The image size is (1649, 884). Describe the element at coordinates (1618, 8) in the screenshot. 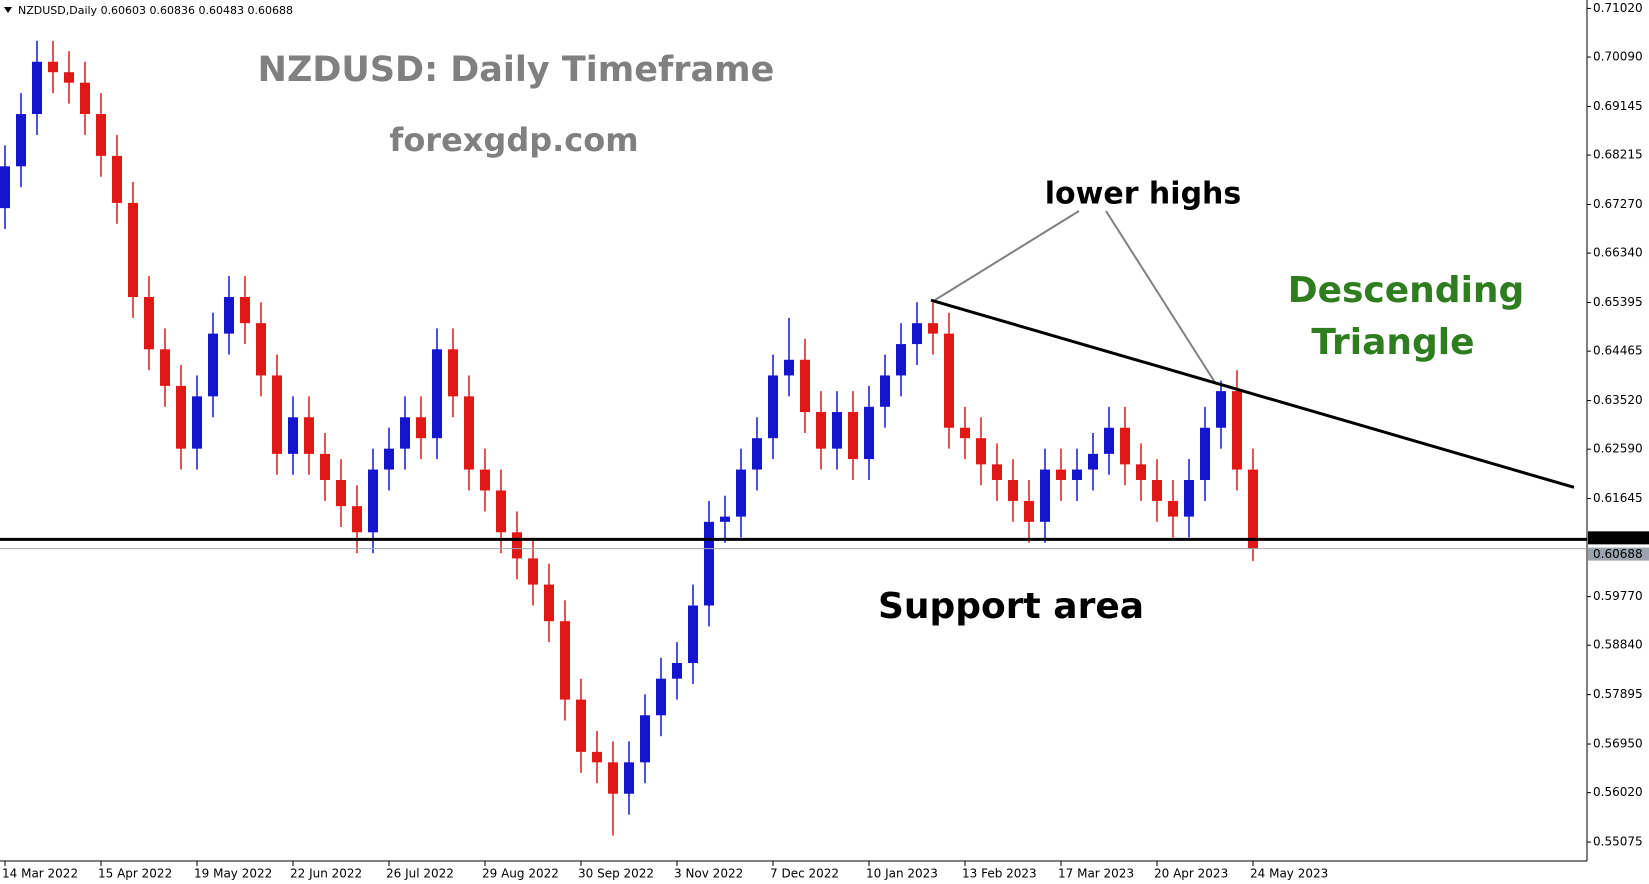

I see `y-tick-label: 0.71020` at that location.